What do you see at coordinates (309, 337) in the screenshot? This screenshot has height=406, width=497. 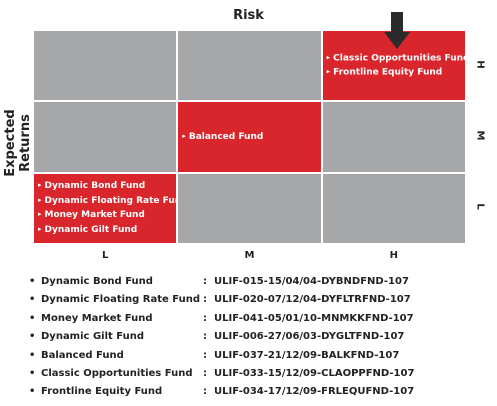 I see `fund-code: ULIF-006-27/06/03-DYGLTFND-107` at bounding box center [309, 337].